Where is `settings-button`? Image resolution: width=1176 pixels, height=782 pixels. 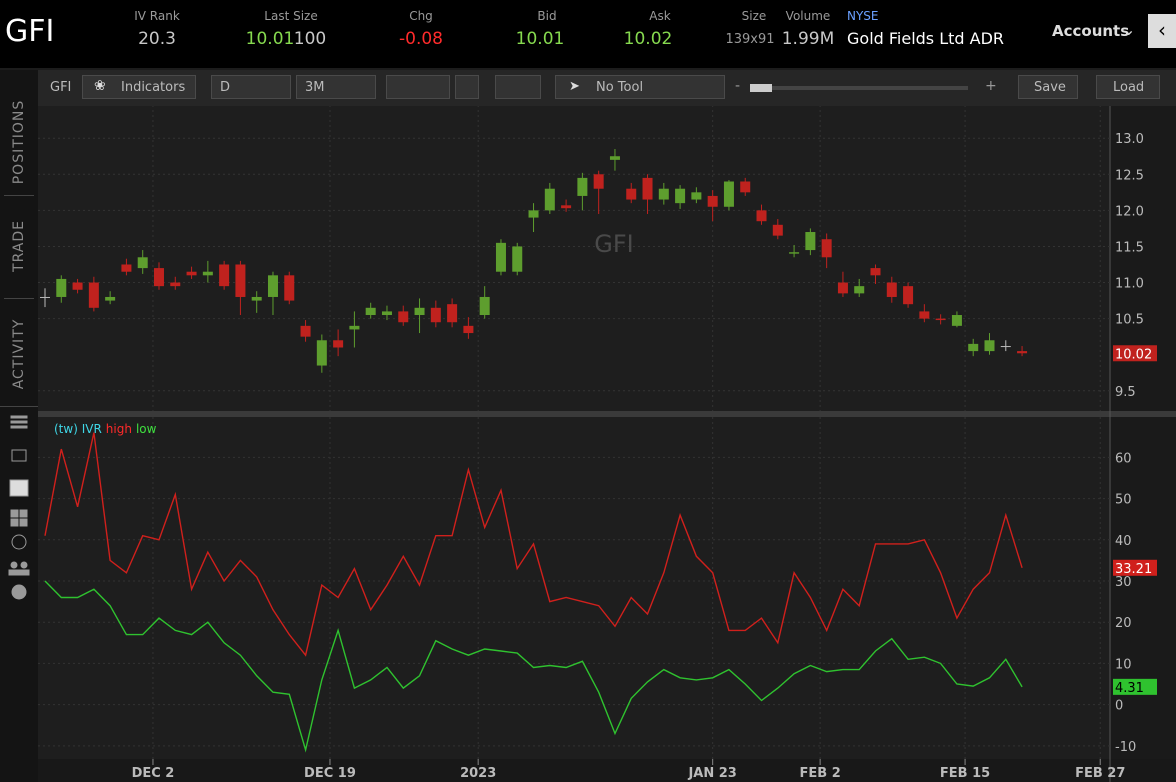
settings-button is located at coordinates (467, 87).